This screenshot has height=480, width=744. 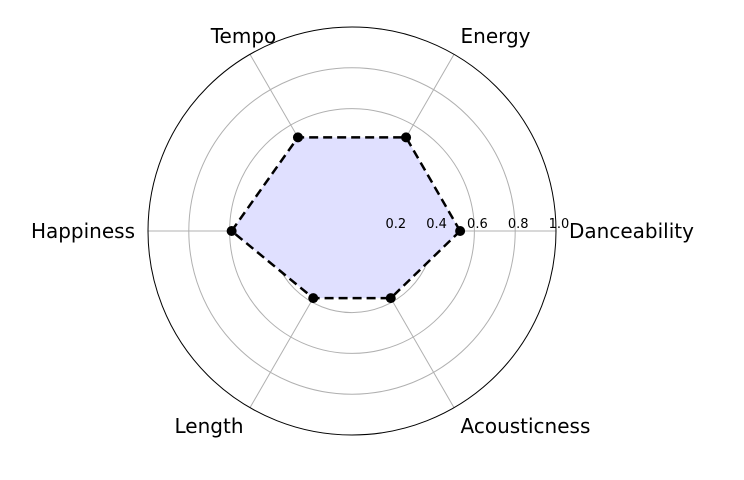 What do you see at coordinates (526, 426) in the screenshot?
I see `category-label: Acousticness` at bounding box center [526, 426].